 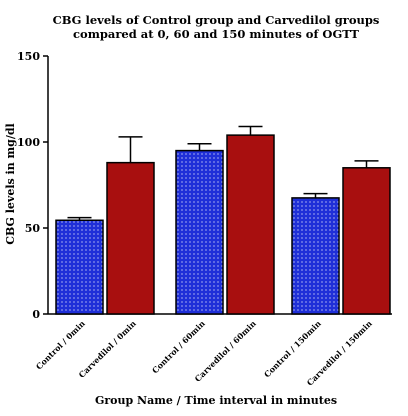 I want to click on y-tick-label: 0, so click(x=36, y=314).